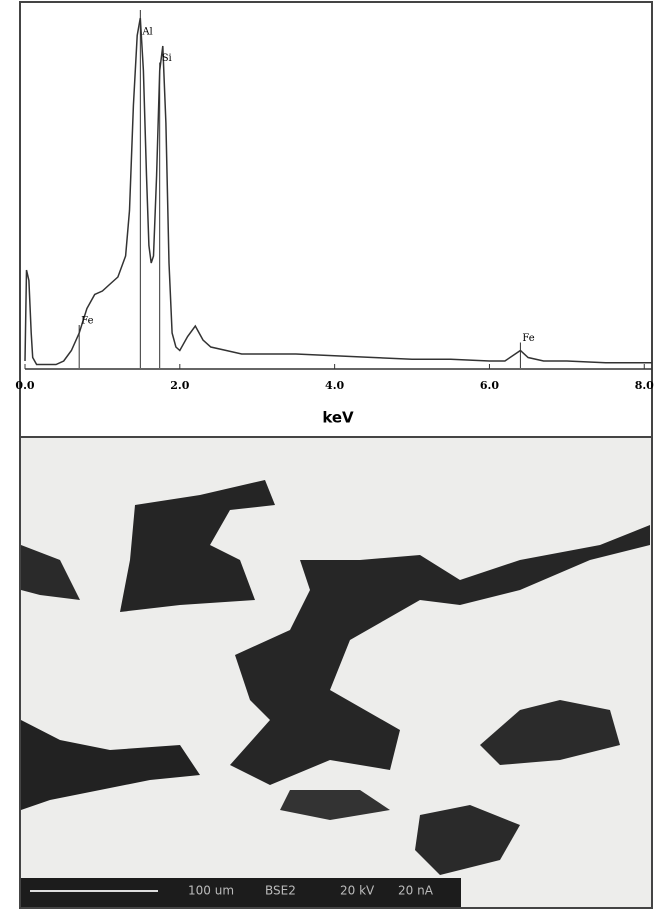 The width and height of the screenshot is (654, 917). What do you see at coordinates (241, 892) in the screenshot?
I see `scale-bar-strip` at bounding box center [241, 892].